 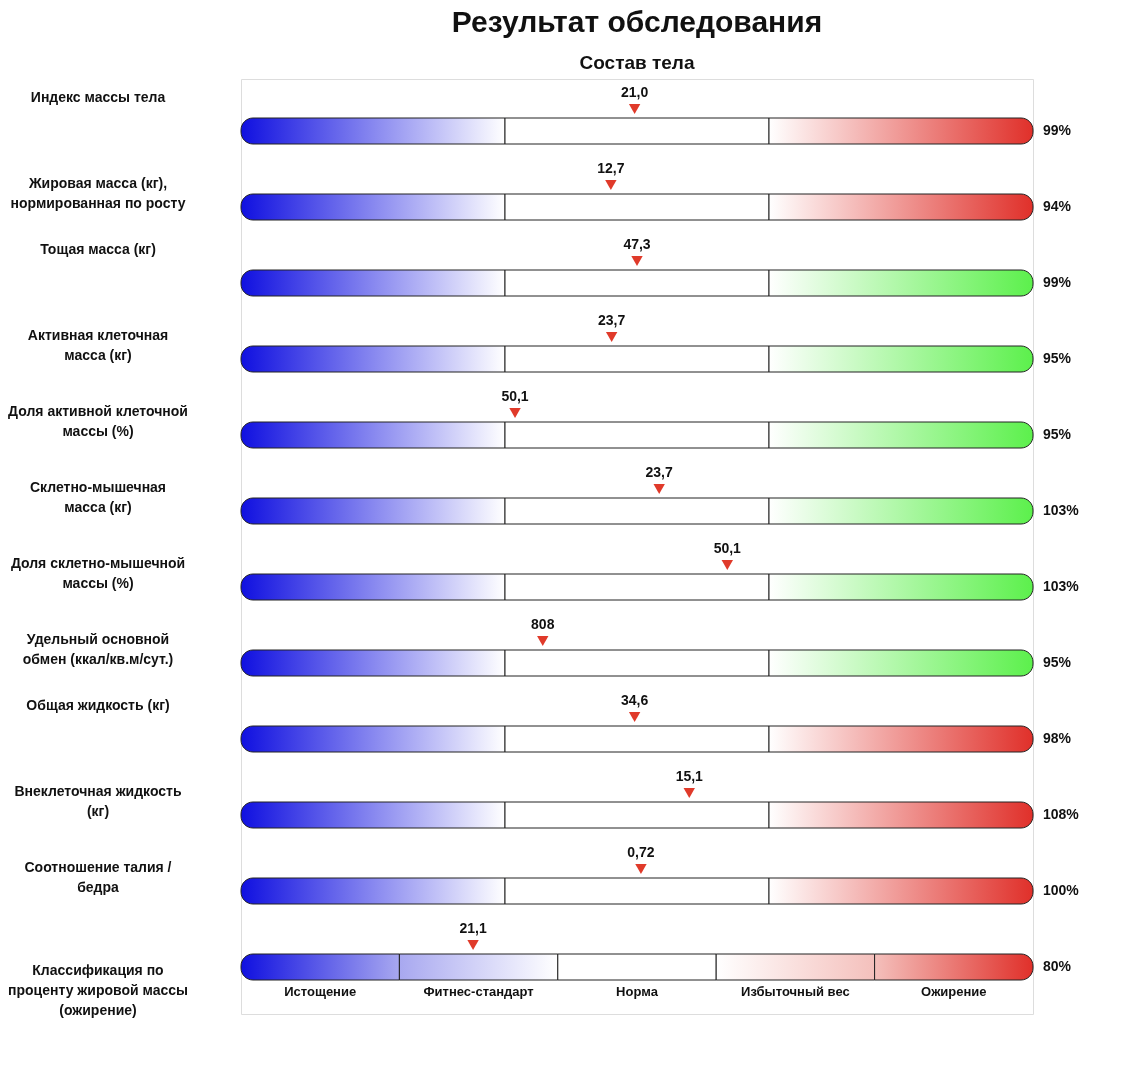 What do you see at coordinates (1057, 966) in the screenshot?
I see `text: 80%` at bounding box center [1057, 966].